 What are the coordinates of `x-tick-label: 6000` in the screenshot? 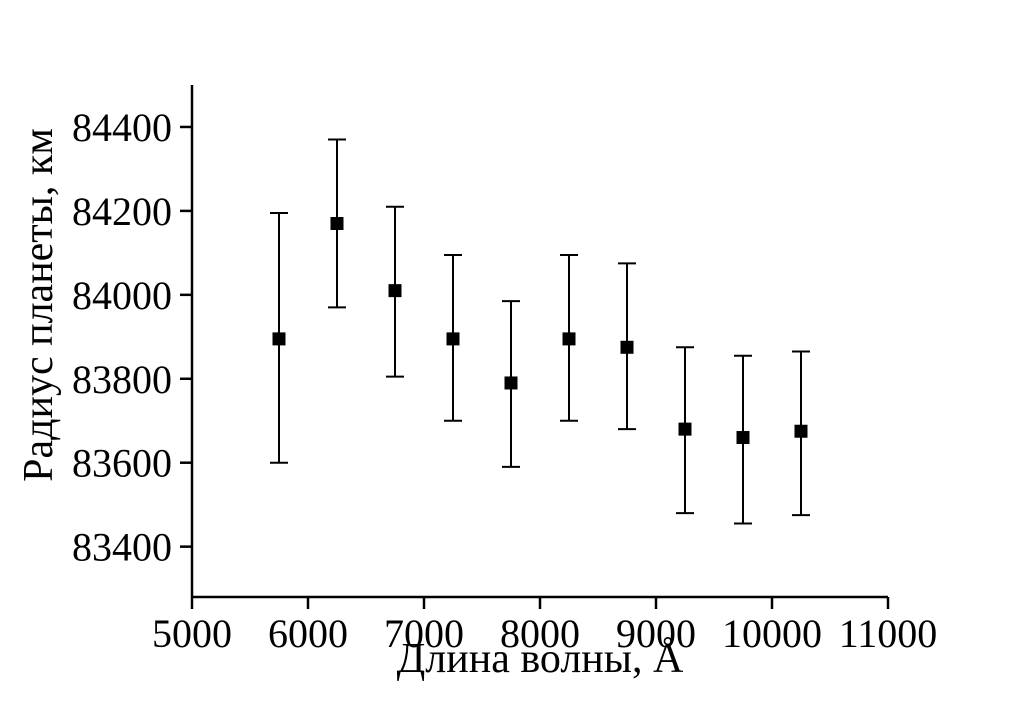 It's located at (308, 633).